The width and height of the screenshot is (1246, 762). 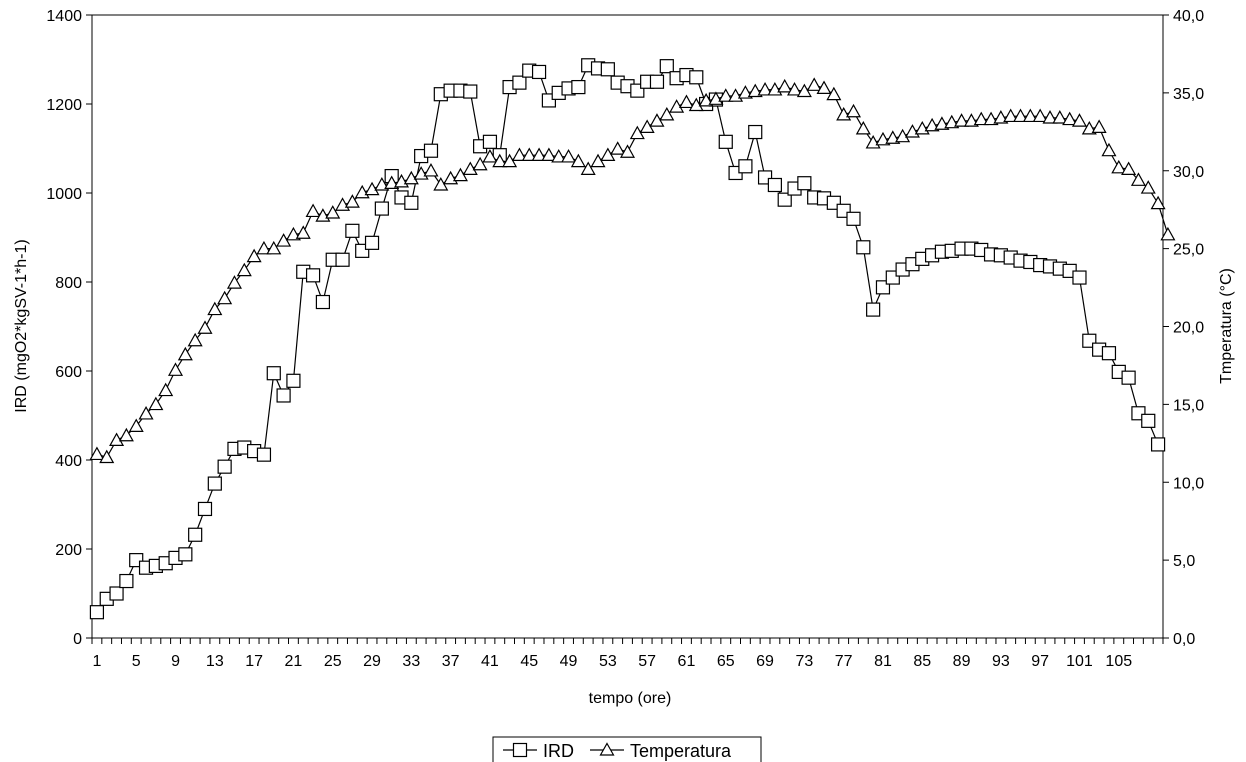 What do you see at coordinates (569, 661) in the screenshot?
I see `x-tick-label: 49` at bounding box center [569, 661].